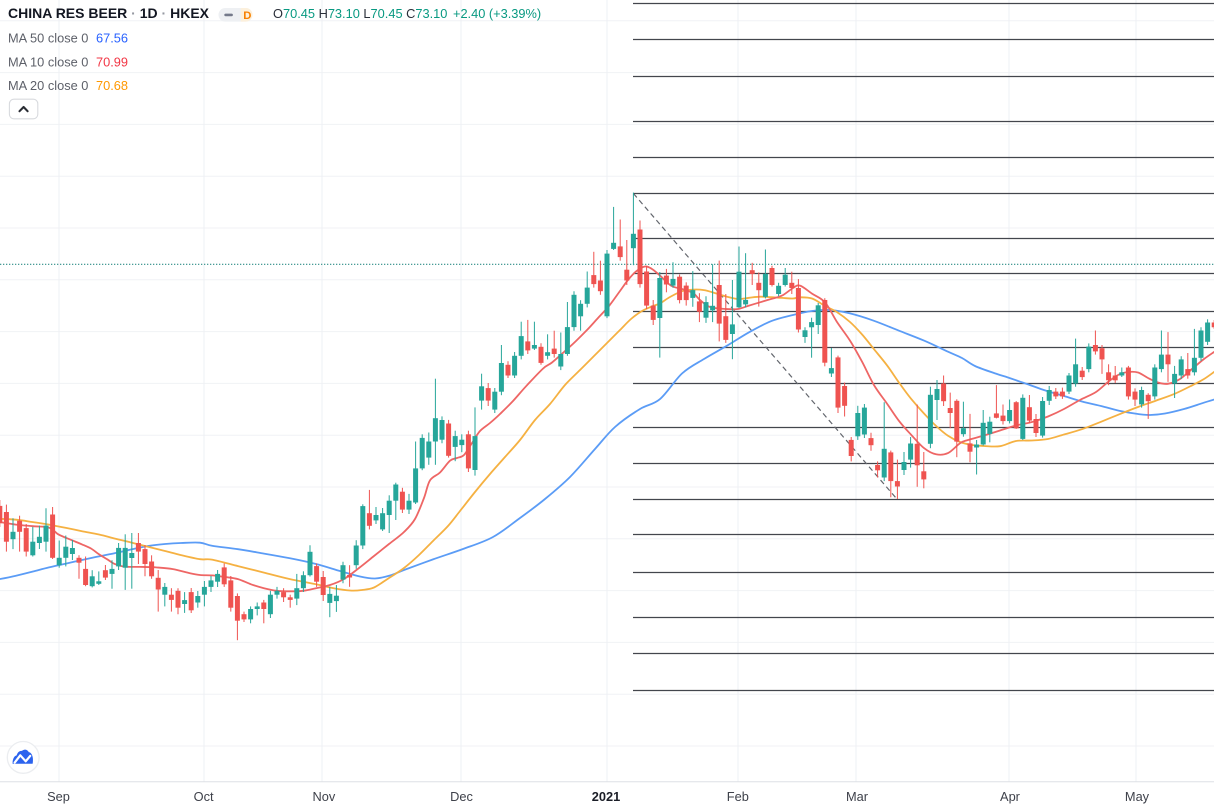  I want to click on svg-text: Apr, so click(1010, 796).